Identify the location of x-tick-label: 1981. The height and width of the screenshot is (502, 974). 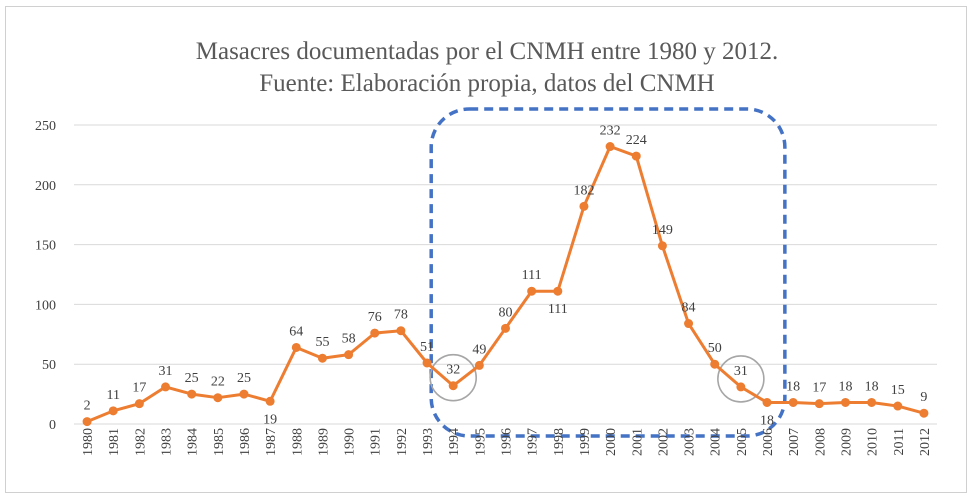
(114, 442).